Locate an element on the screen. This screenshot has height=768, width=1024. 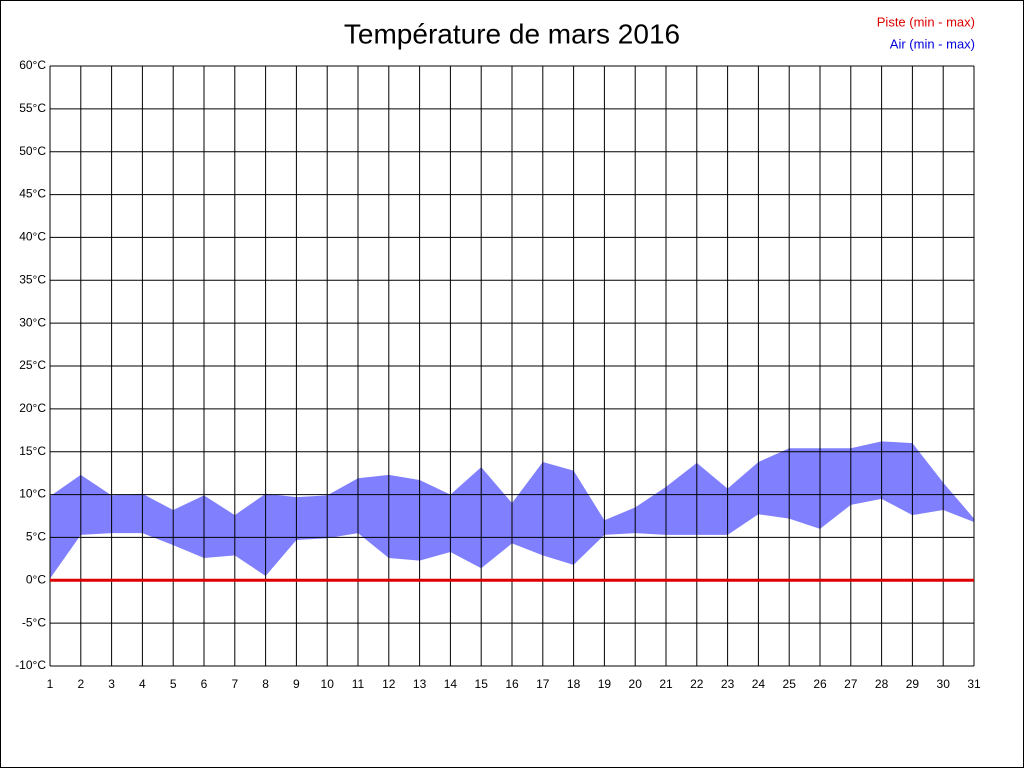
legend-entry: Air (min - max) is located at coordinates (932, 43).